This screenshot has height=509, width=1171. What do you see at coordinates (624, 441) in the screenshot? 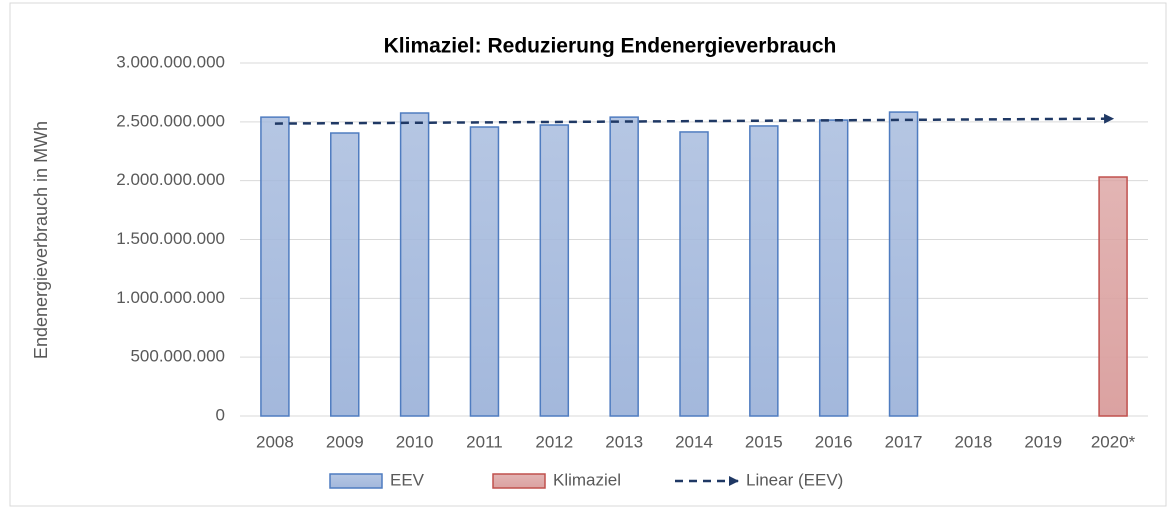
I see `x-tick-label: 2013` at bounding box center [624, 441].